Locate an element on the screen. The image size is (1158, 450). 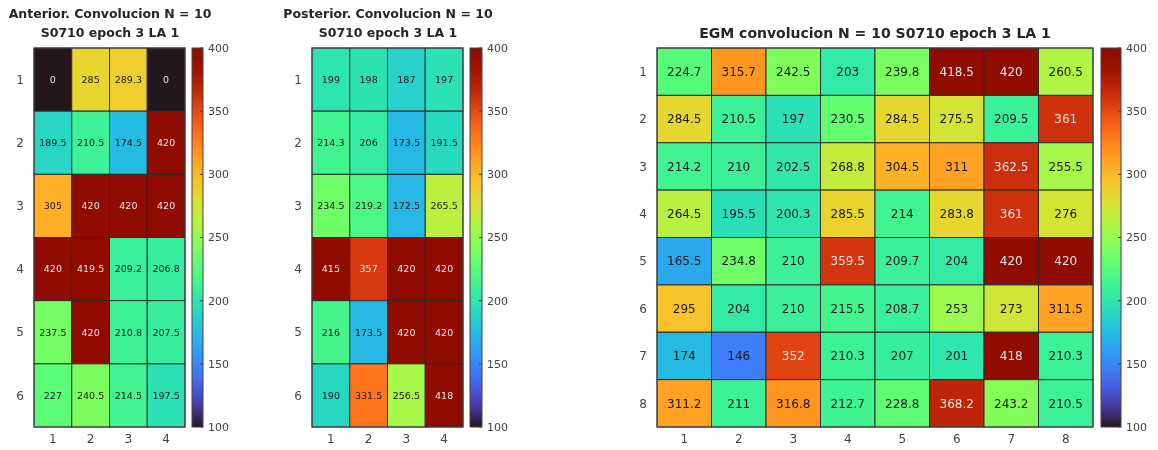
data-label: 276 is located at coordinates (1066, 214).